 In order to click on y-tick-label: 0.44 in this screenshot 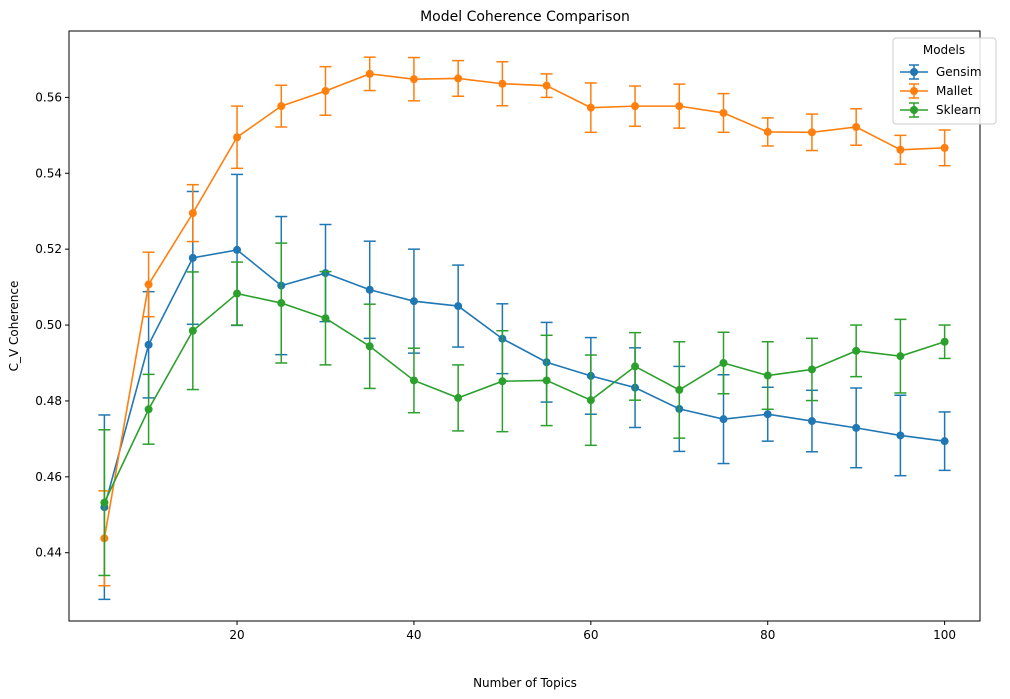, I will do `click(48, 553)`.